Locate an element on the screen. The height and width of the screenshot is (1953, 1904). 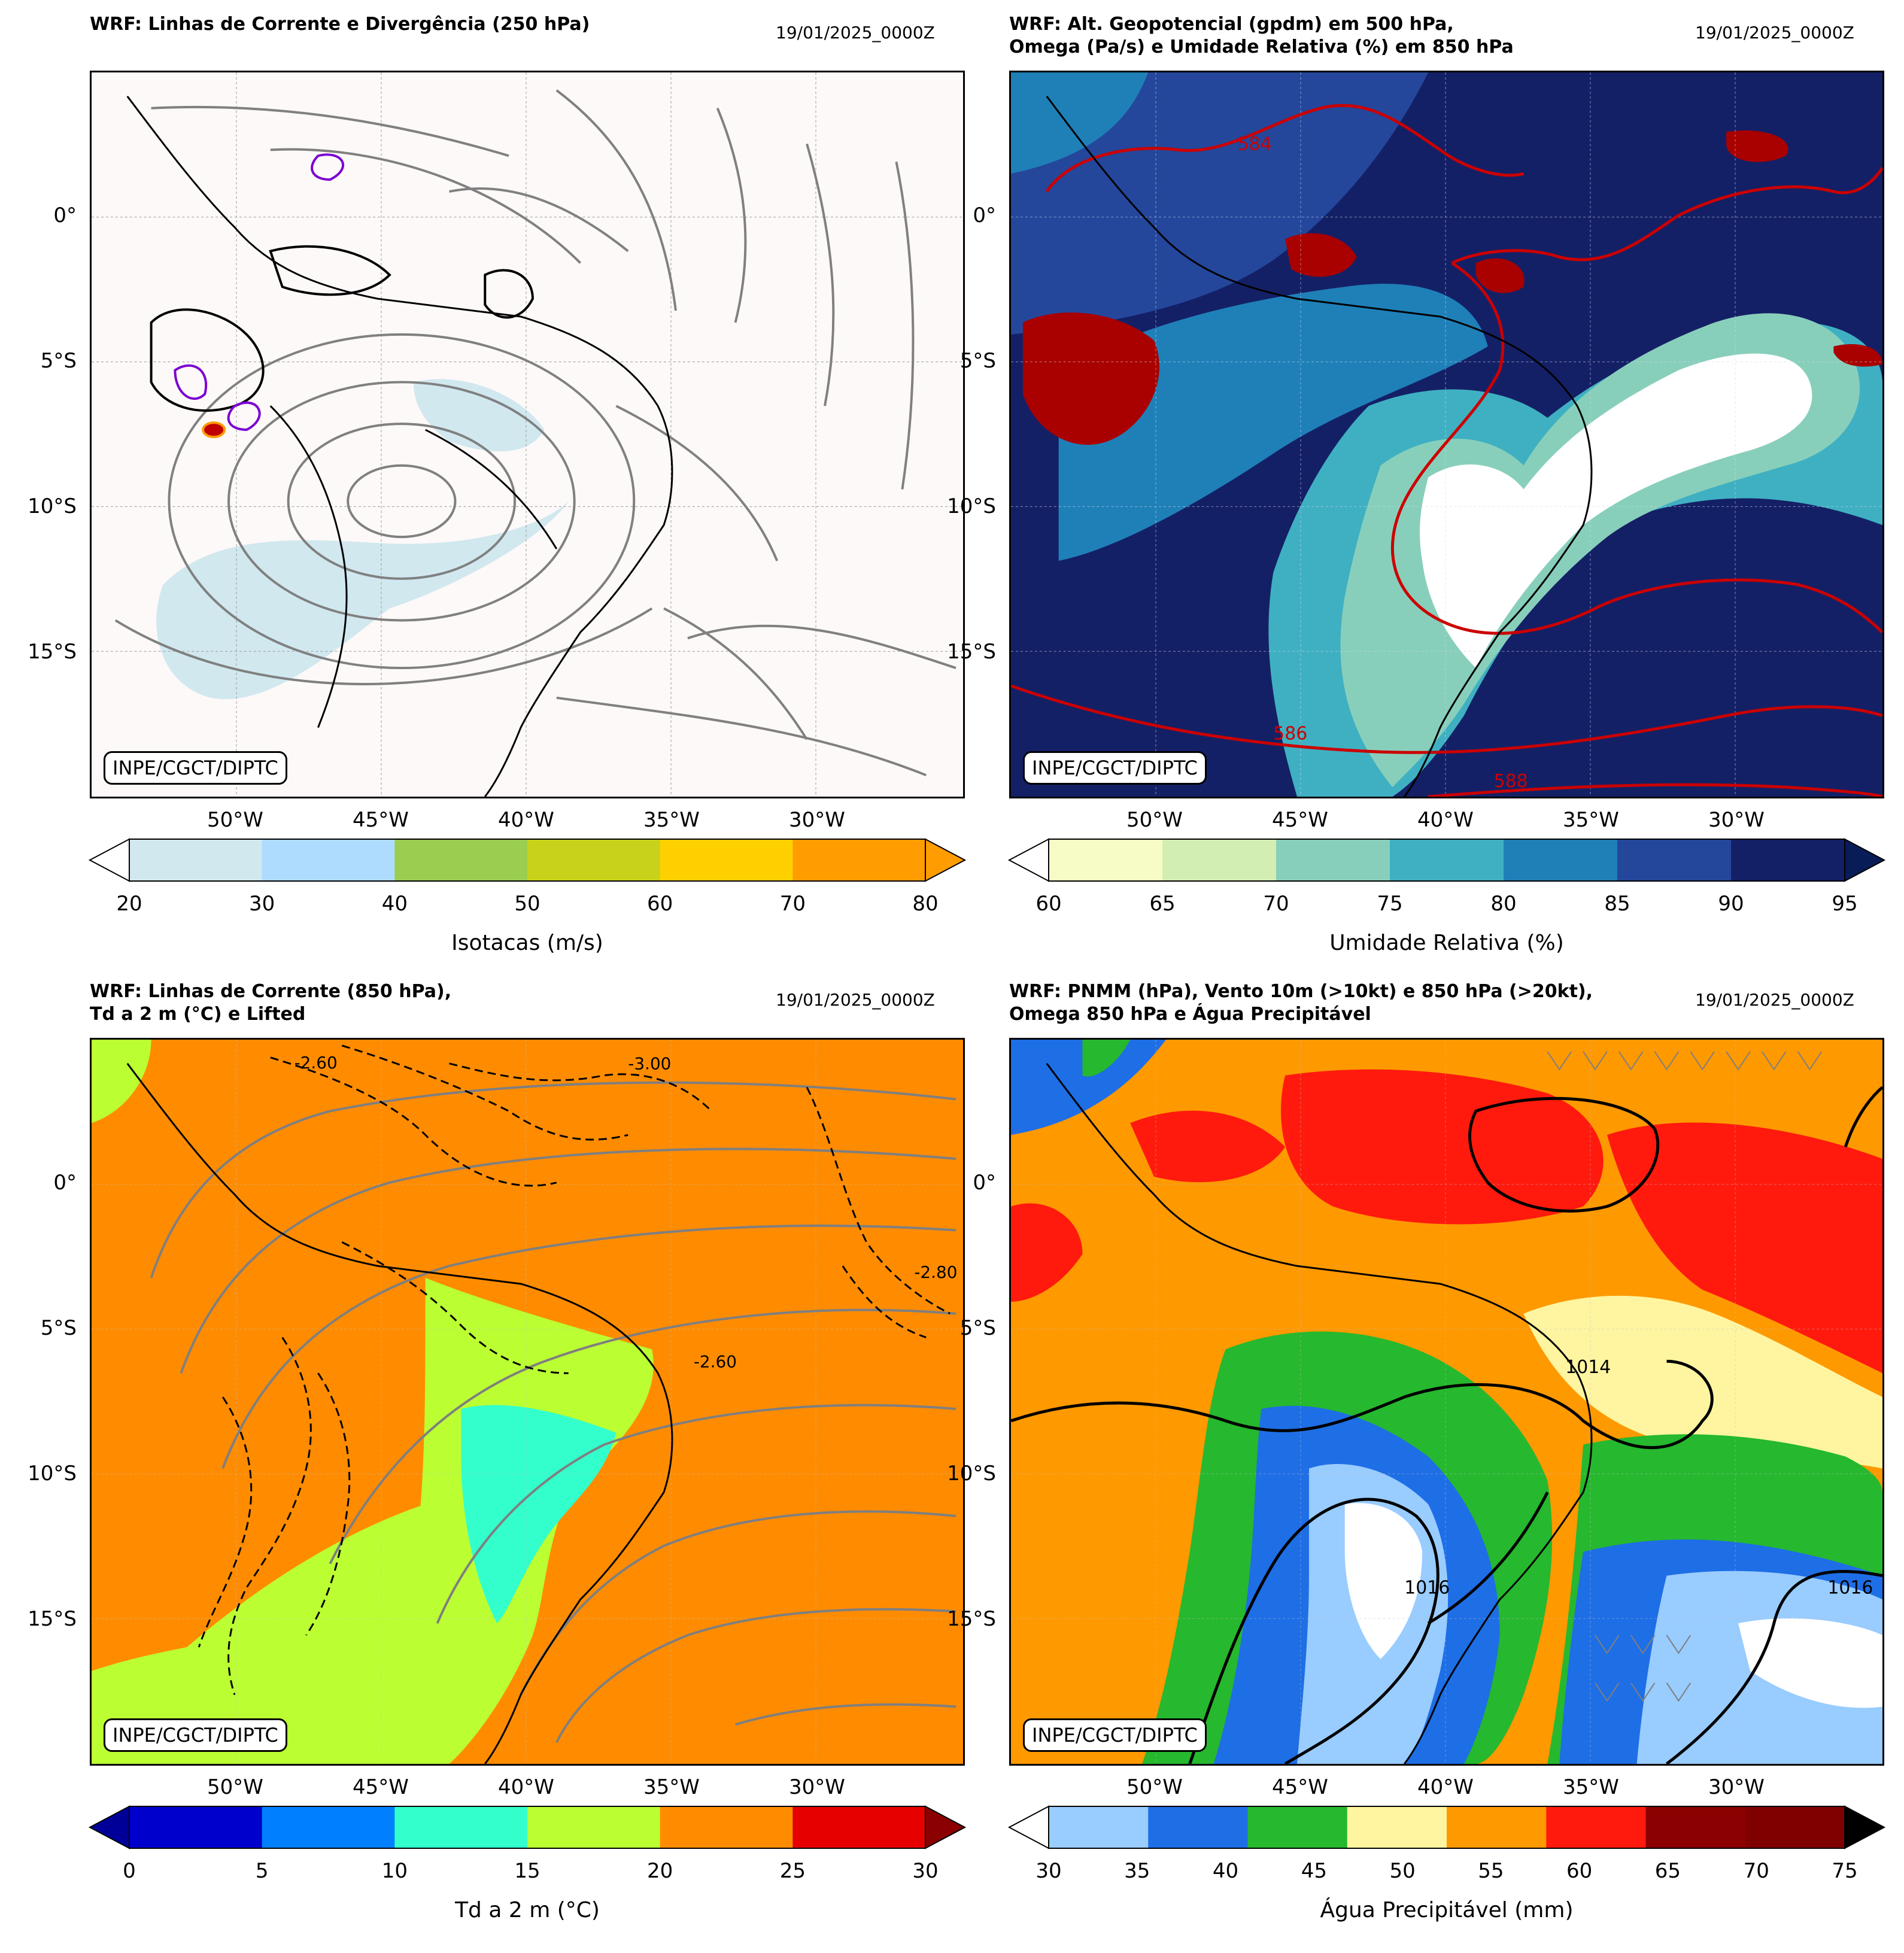
contour-label-b: -3.00 is located at coordinates (649, 1064).